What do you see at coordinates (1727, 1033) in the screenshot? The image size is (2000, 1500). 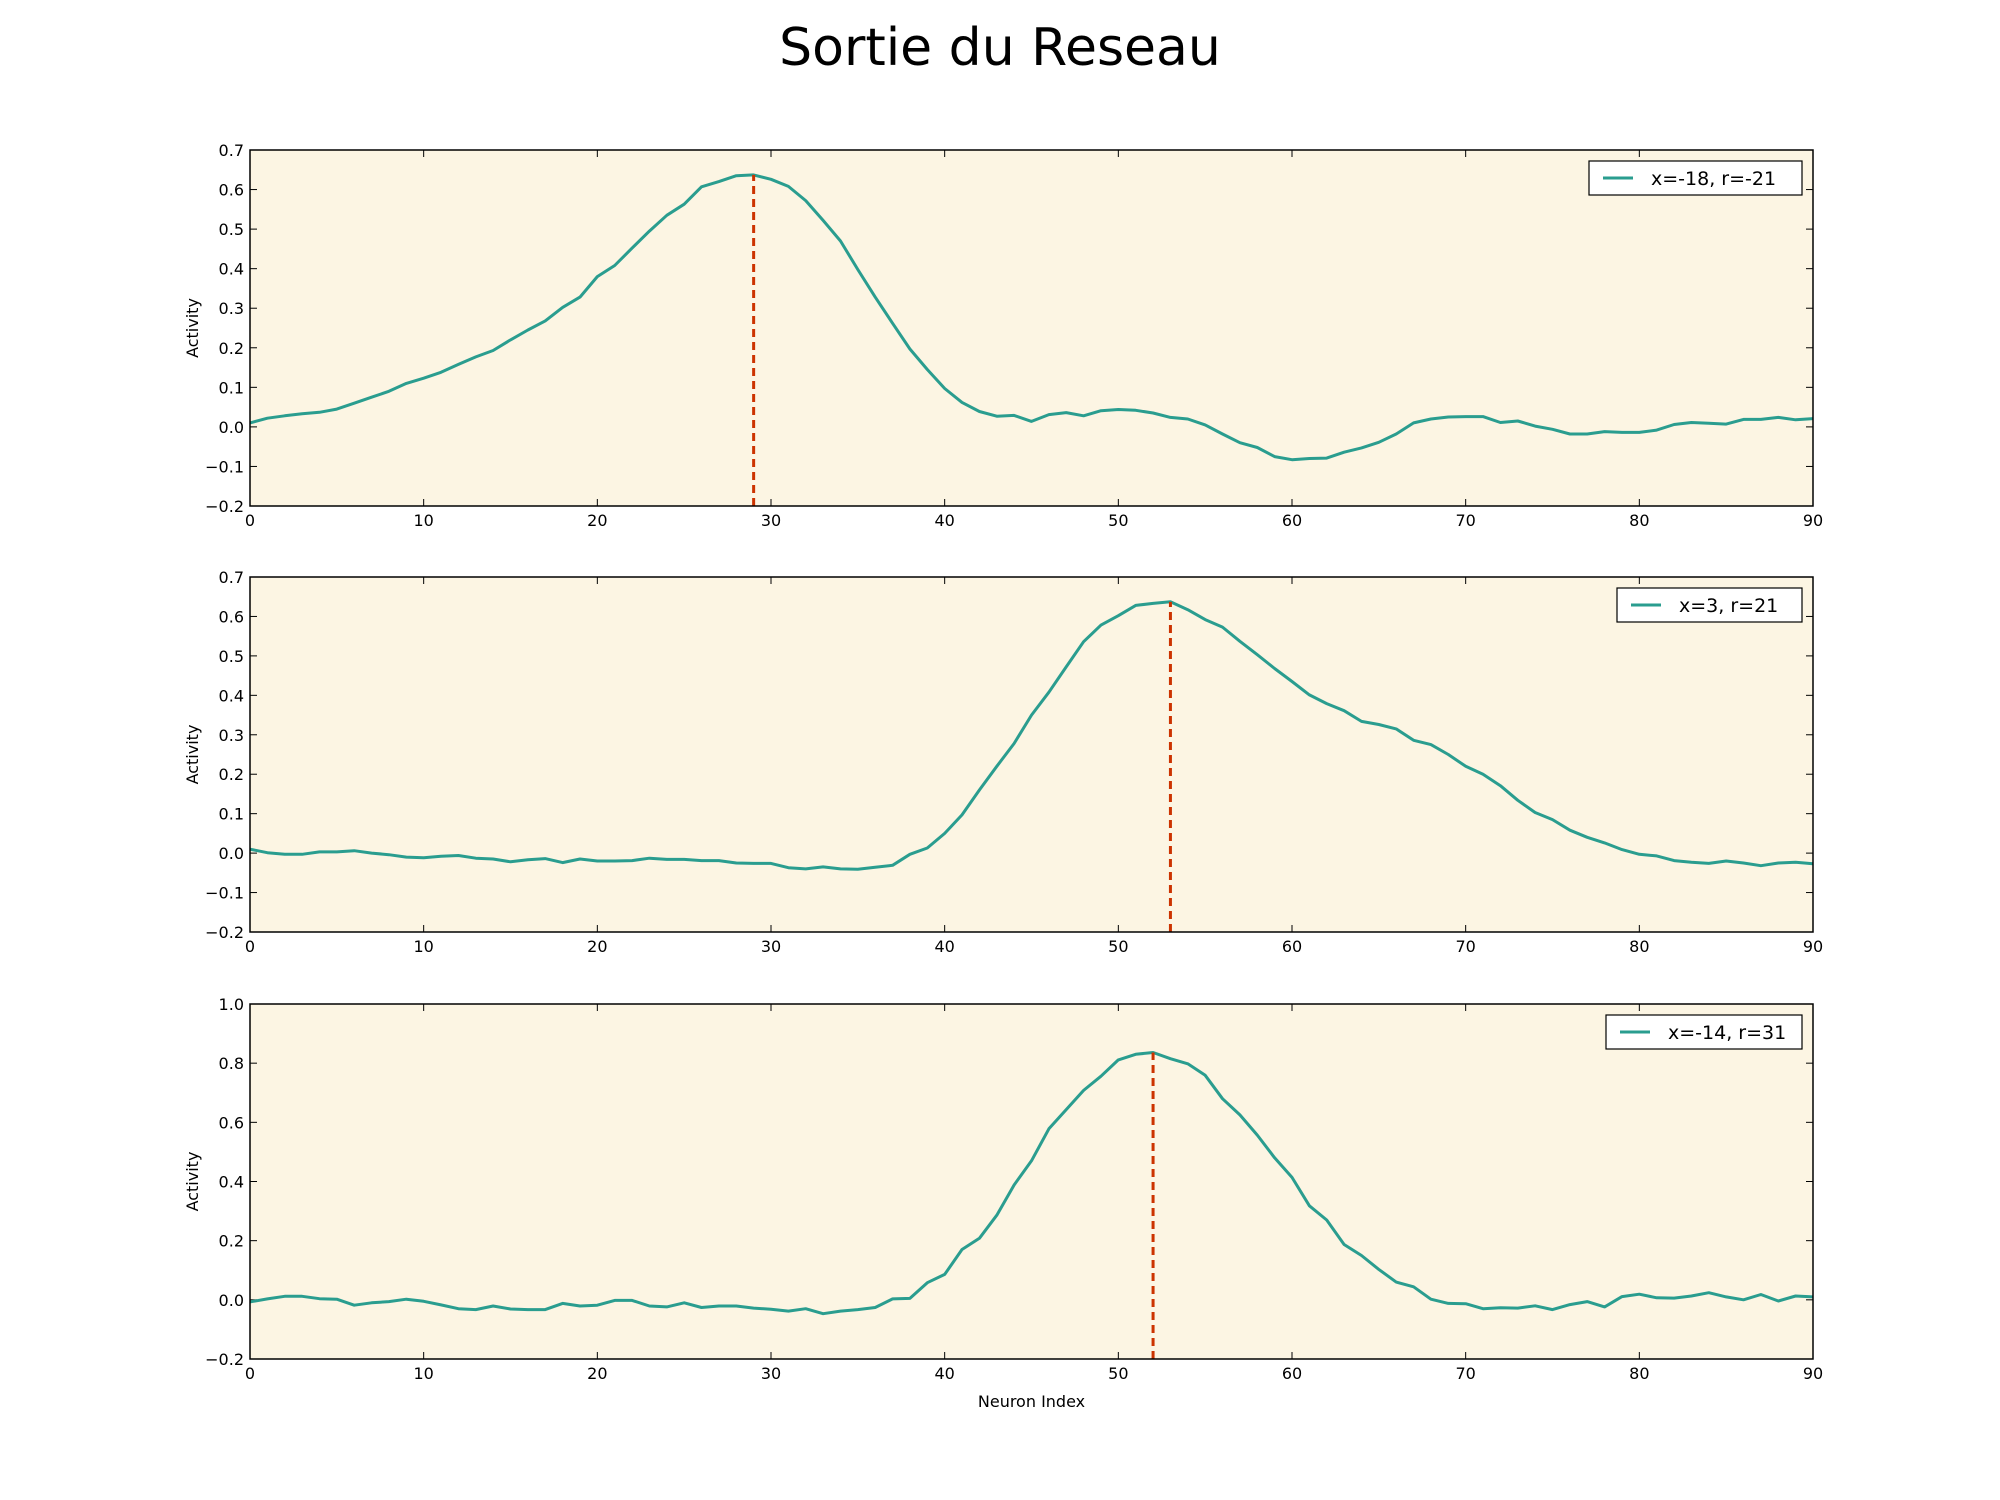 I see `legend-label: x=-14, r=31` at bounding box center [1727, 1033].